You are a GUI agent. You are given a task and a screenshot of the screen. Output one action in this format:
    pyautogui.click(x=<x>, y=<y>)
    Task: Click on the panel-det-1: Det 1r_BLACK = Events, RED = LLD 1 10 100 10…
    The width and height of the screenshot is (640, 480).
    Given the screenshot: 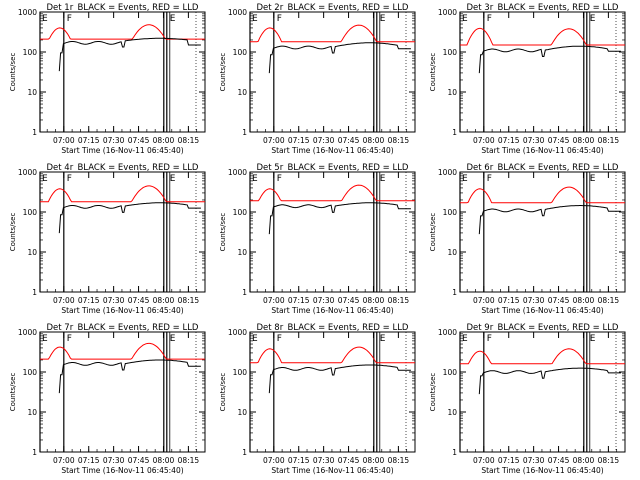 What is the action you would take?
    pyautogui.click(x=107, y=79)
    